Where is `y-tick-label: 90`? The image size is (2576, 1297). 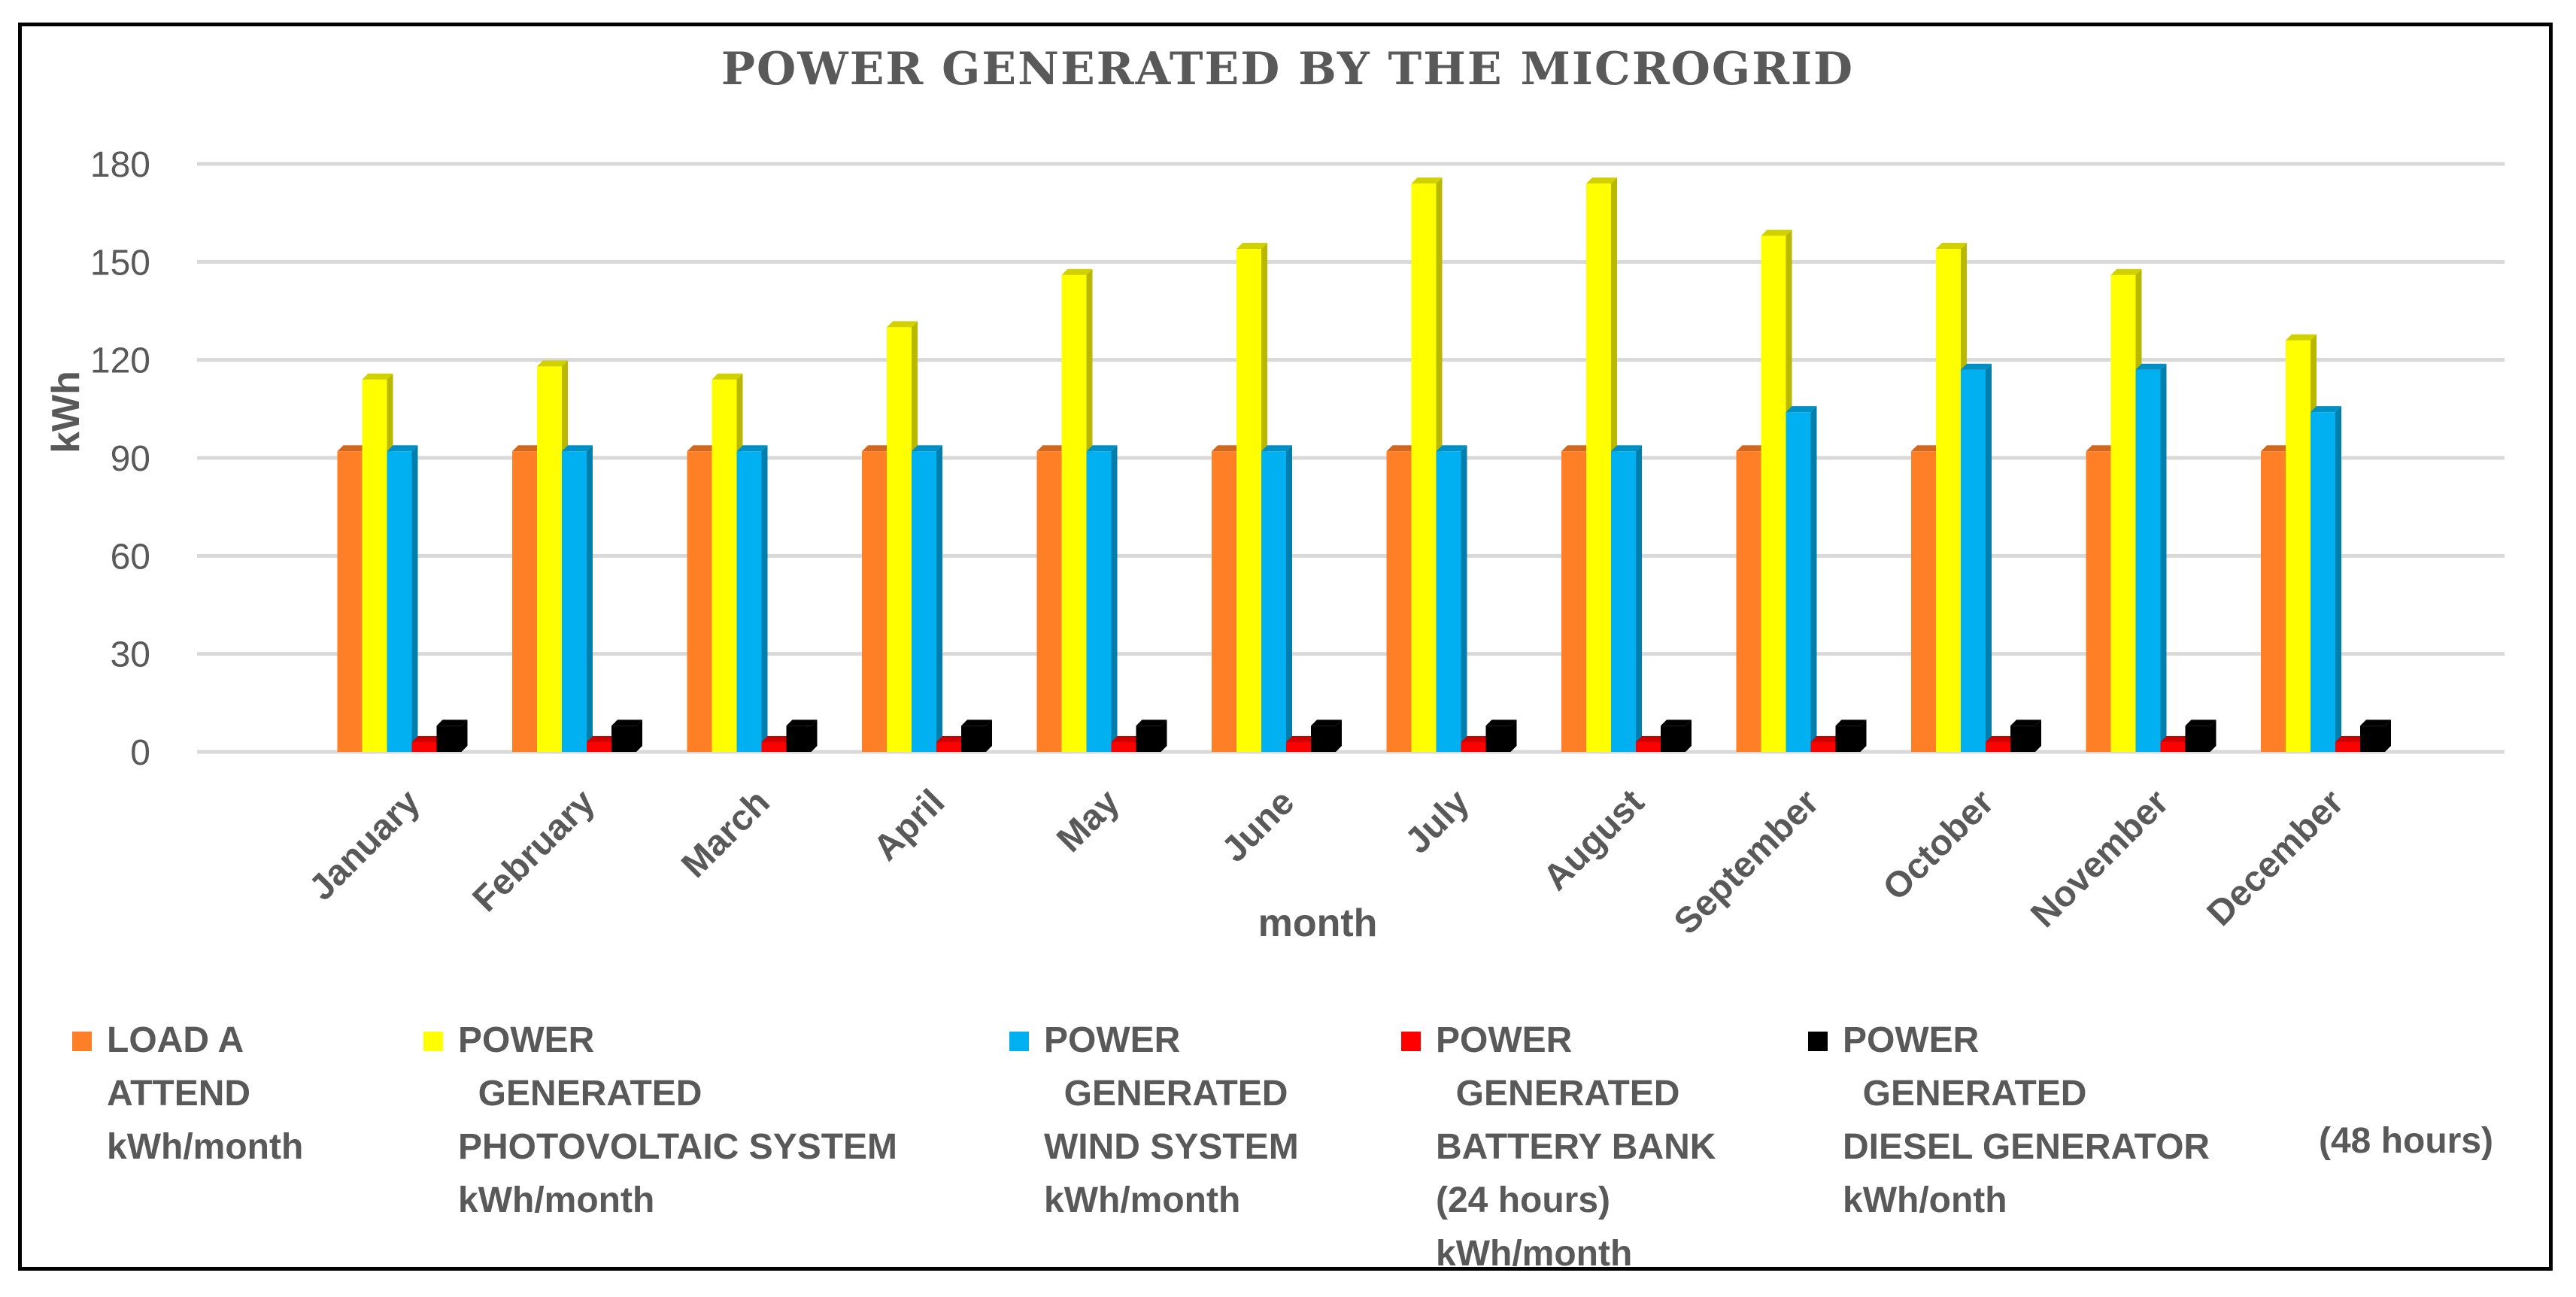 y-tick-label: 90 is located at coordinates (130, 459).